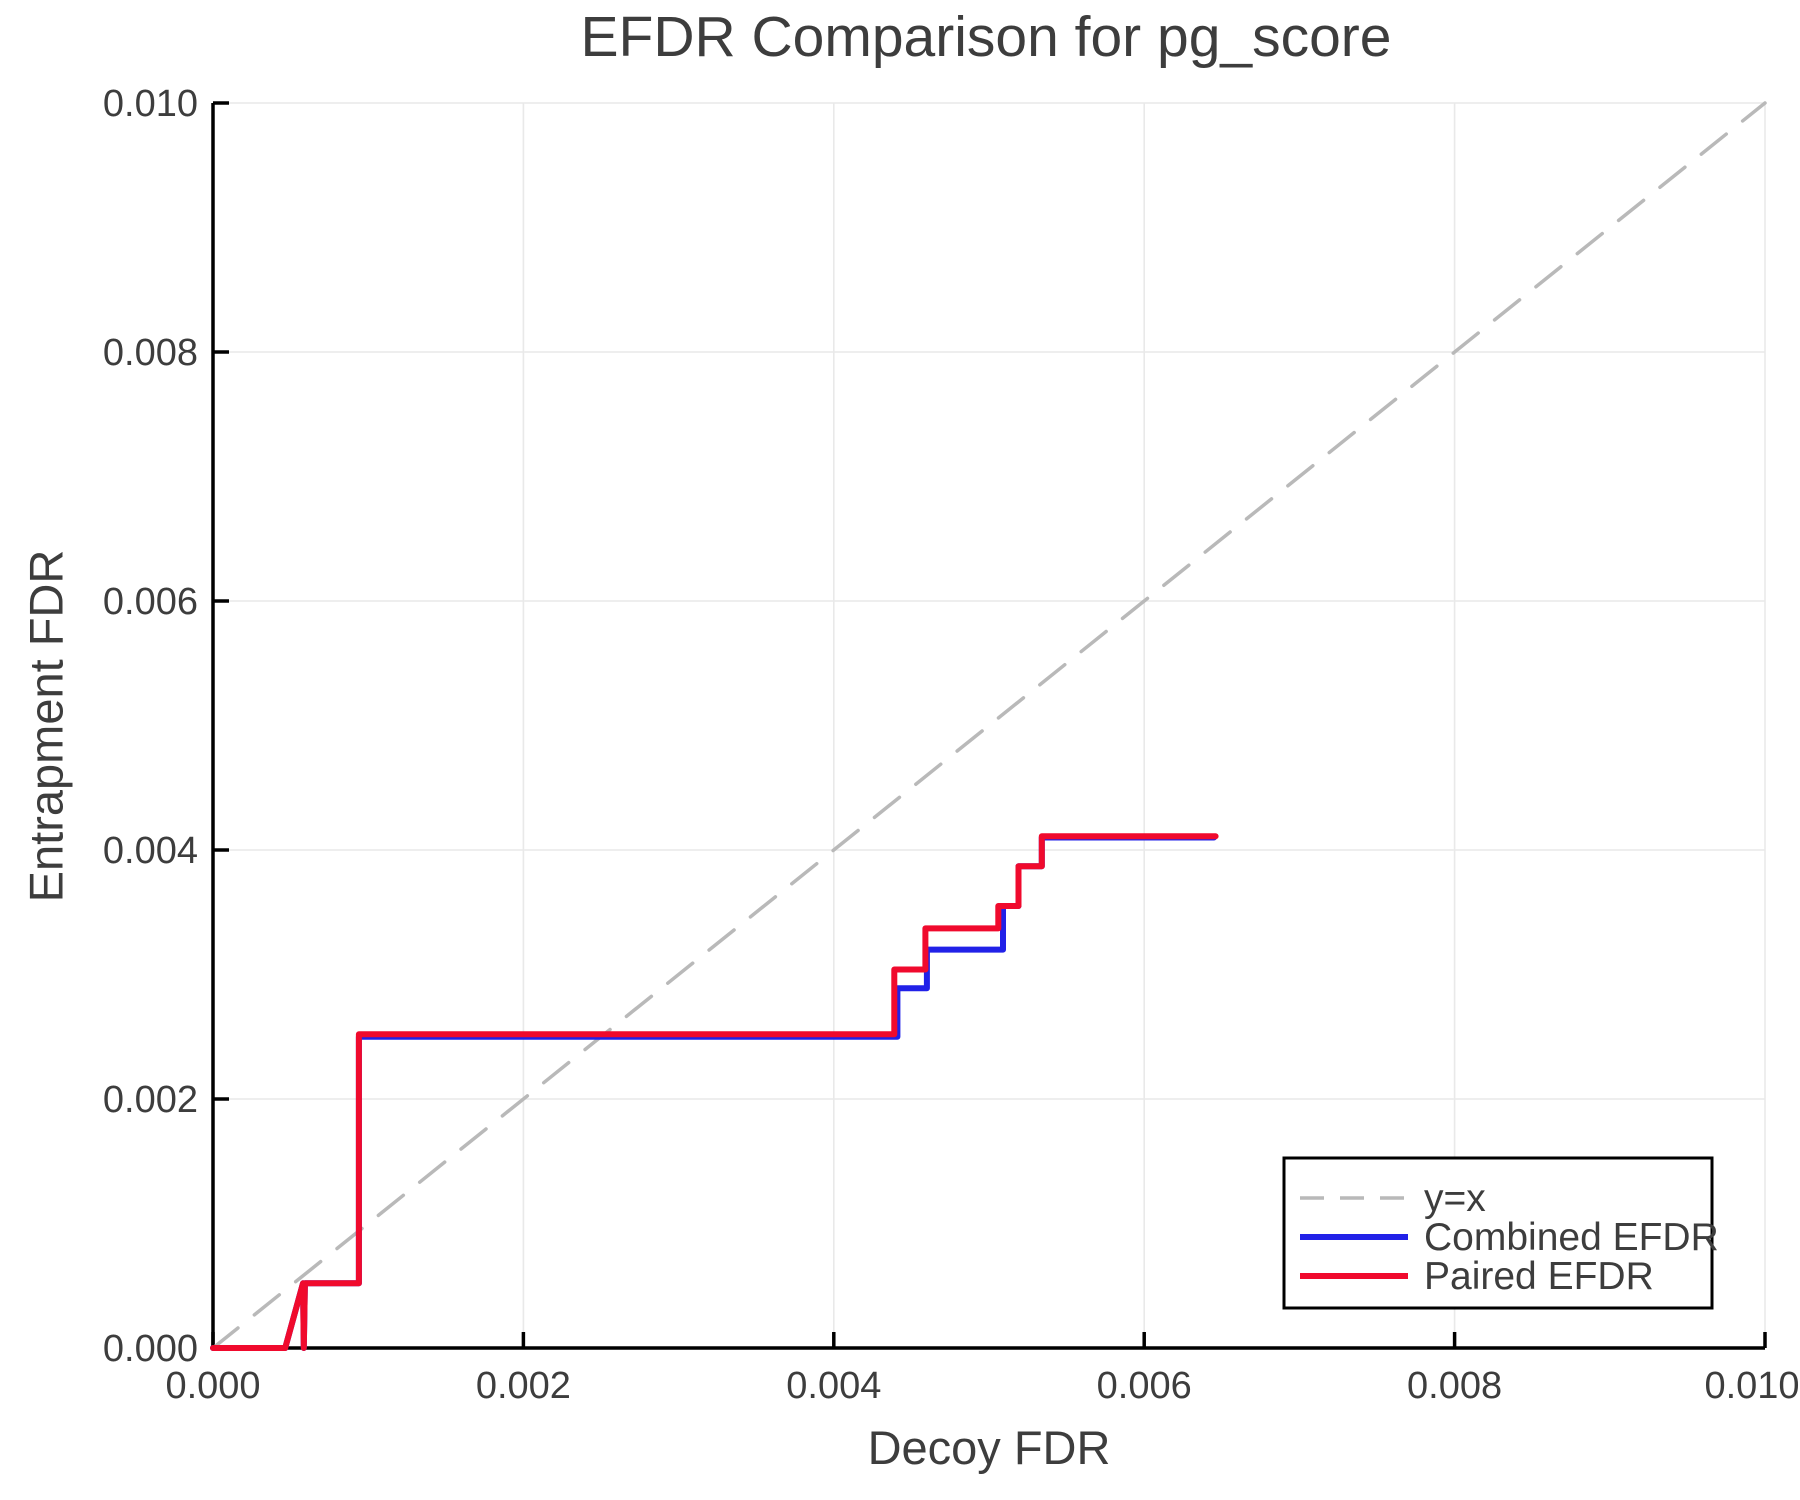 The width and height of the screenshot is (1800, 1500). I want to click on y-axis-label: Entrapment FDR, so click(46, 726).